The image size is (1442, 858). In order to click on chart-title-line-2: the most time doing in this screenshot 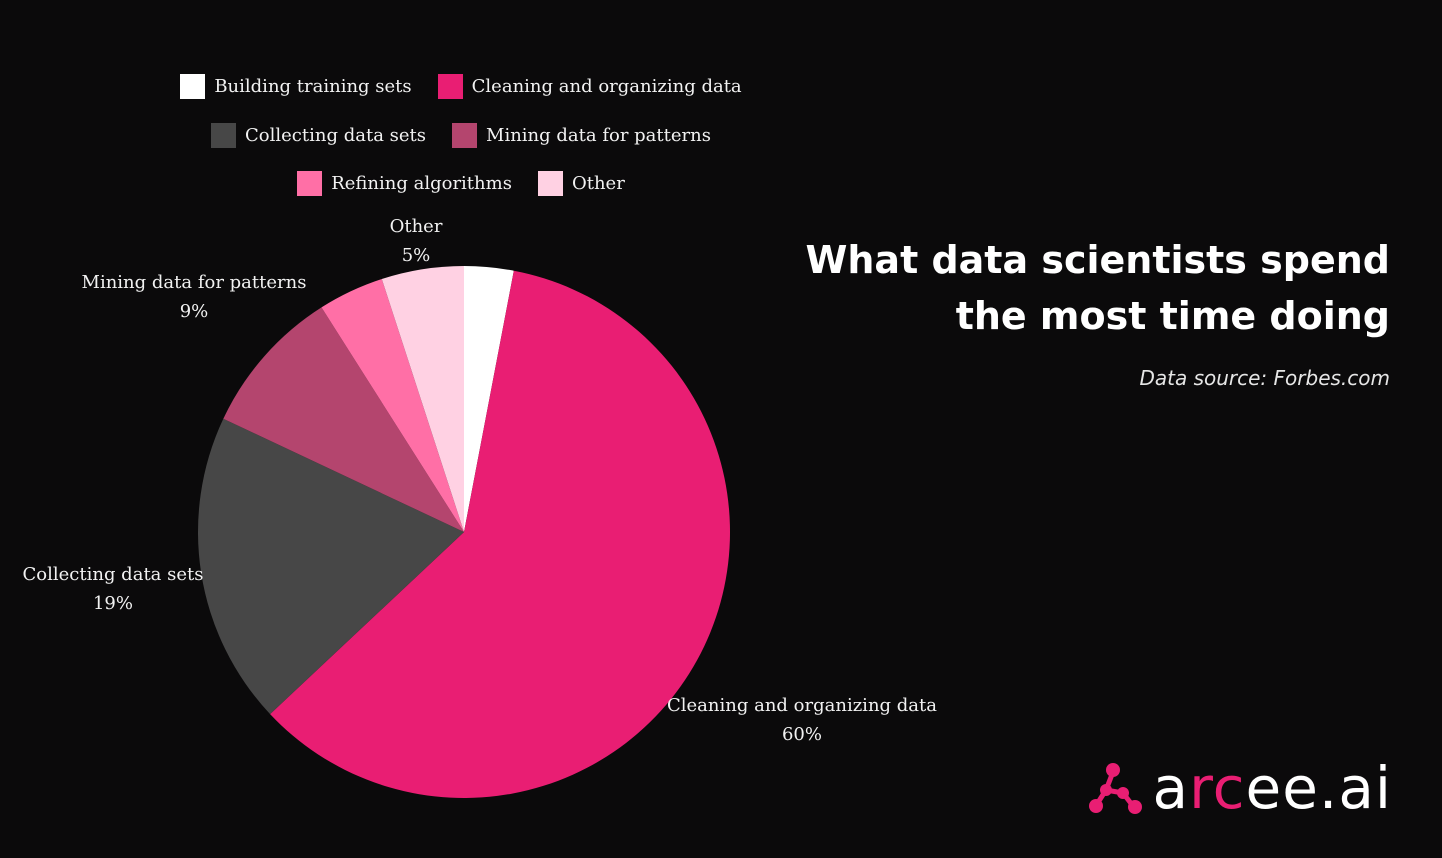, I will do `click(1172, 316)`.